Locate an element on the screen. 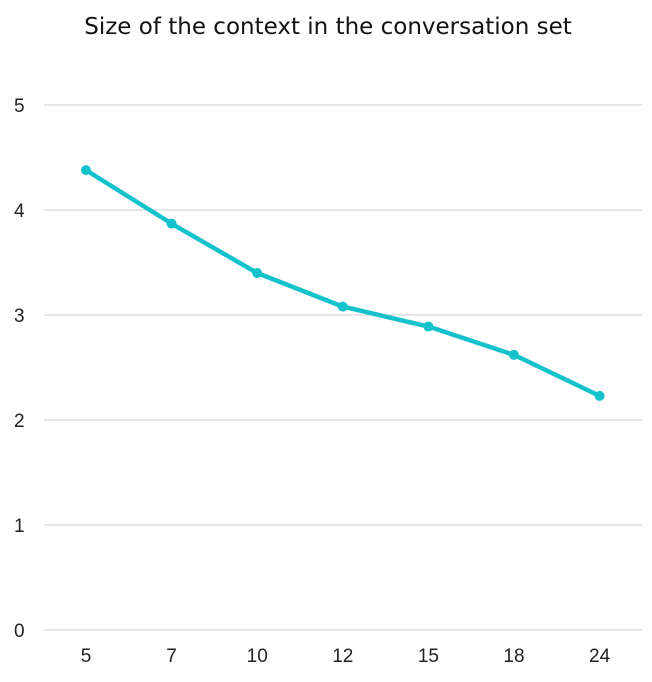 Image resolution: width=652 pixels, height=682 pixels. y-tick-label: 2 is located at coordinates (19, 421).